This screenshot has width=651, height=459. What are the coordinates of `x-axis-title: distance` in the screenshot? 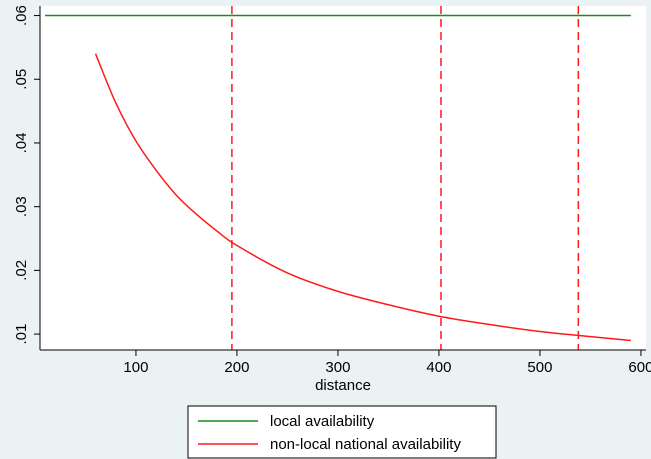 It's located at (343, 385).